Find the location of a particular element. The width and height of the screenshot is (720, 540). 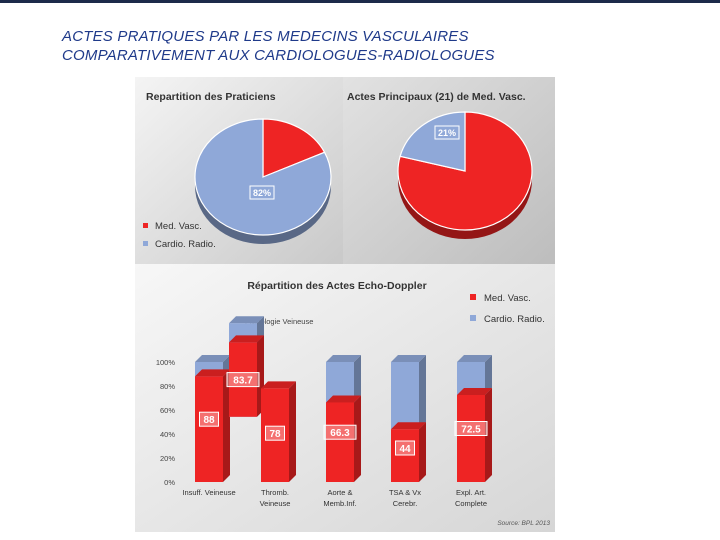

pie2-title: Actes Principaux (21) de Med. Vasc. is located at coordinates (436, 97).